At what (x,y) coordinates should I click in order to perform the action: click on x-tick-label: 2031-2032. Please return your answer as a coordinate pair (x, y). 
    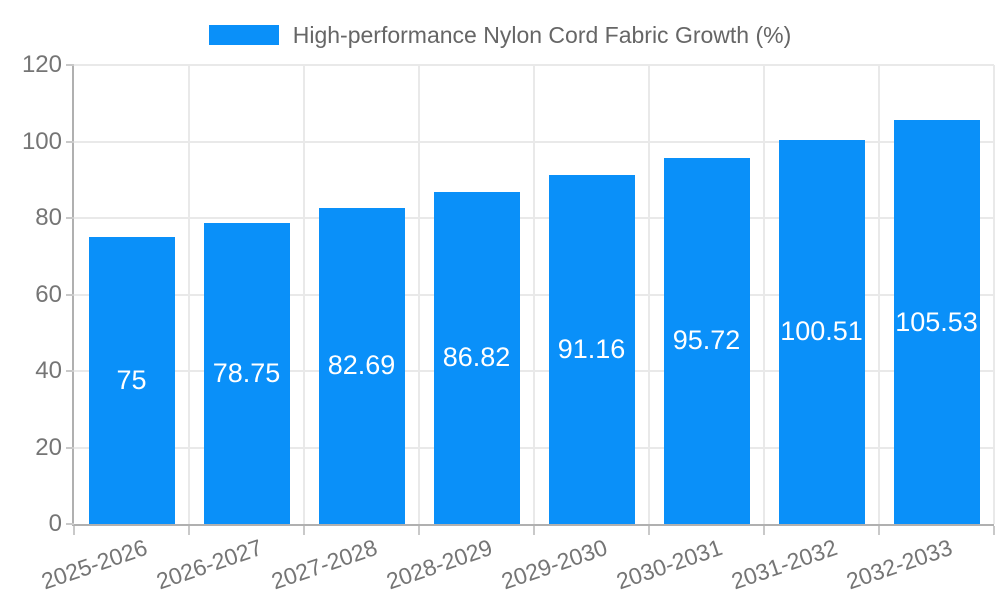
    Looking at the image, I should click on (783, 564).